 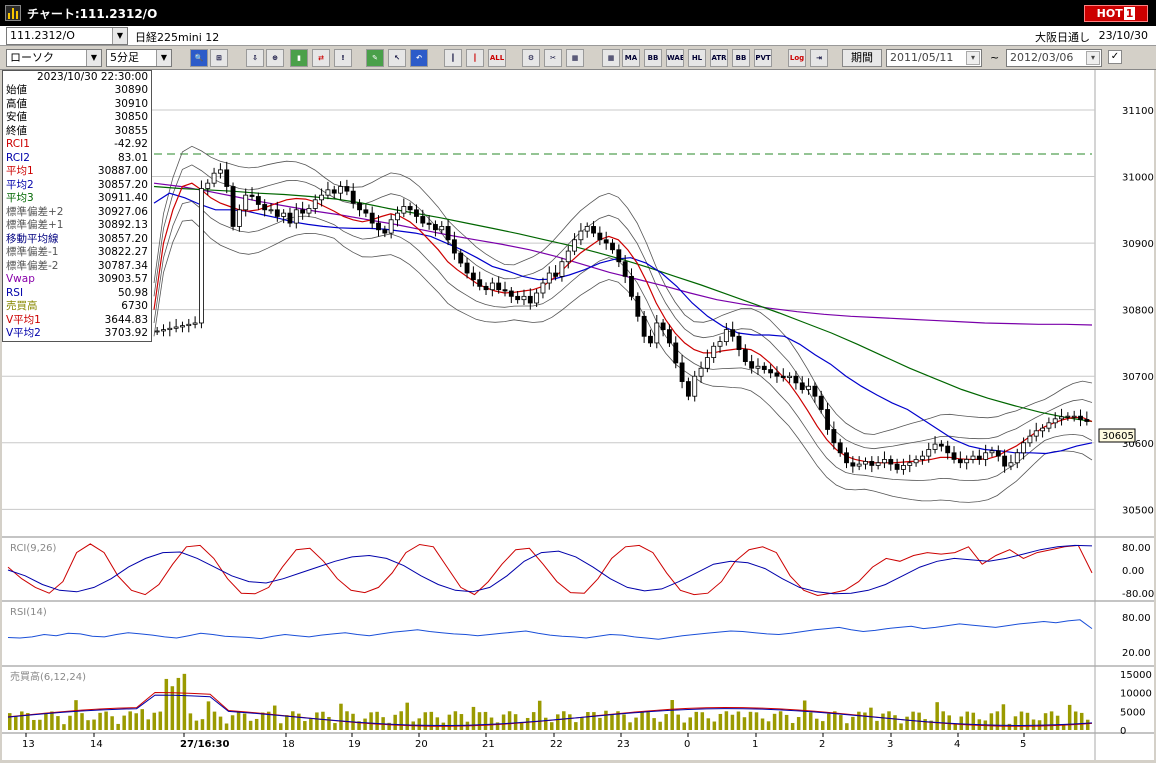 What do you see at coordinates (92, 13) in the screenshot?
I see `window-title: チャート:111.2312/O` at bounding box center [92, 13].